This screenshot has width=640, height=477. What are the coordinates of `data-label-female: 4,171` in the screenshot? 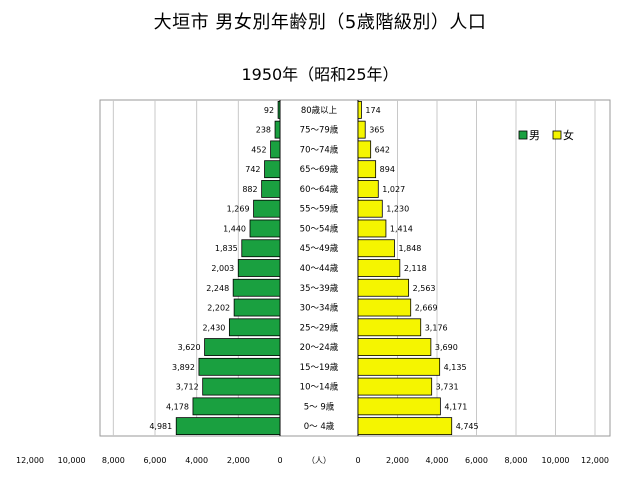 It's located at (455, 406).